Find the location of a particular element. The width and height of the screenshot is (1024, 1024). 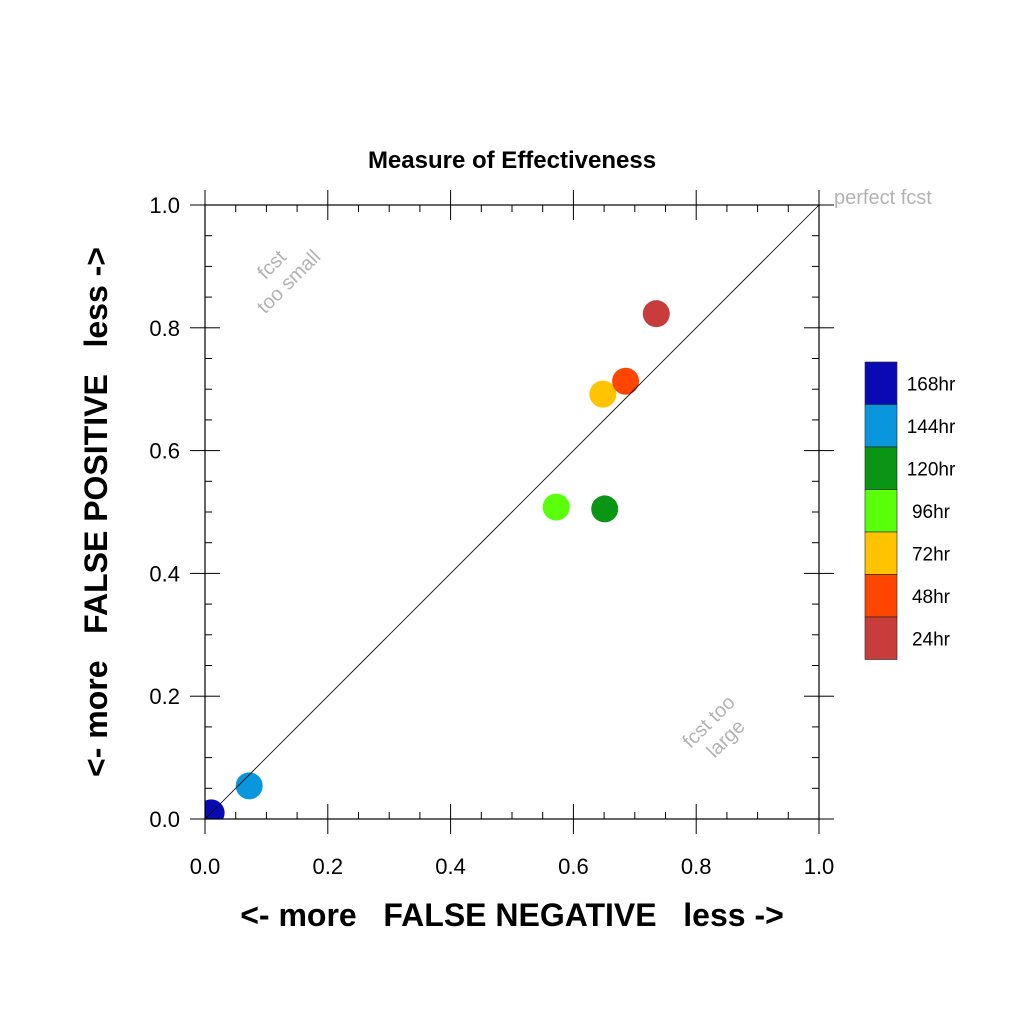

point-96hr is located at coordinates (556, 507).